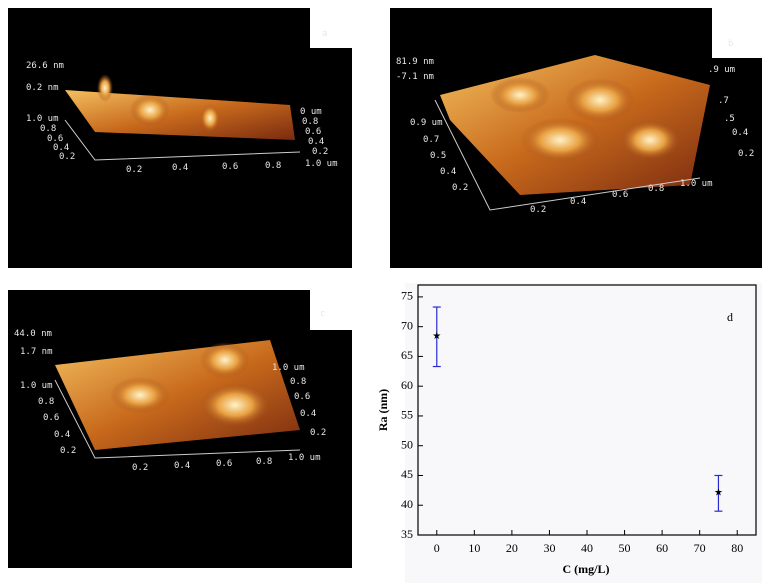  What do you see at coordinates (45, 66) in the screenshot?
I see `axis-label: 26.6 nm` at bounding box center [45, 66].